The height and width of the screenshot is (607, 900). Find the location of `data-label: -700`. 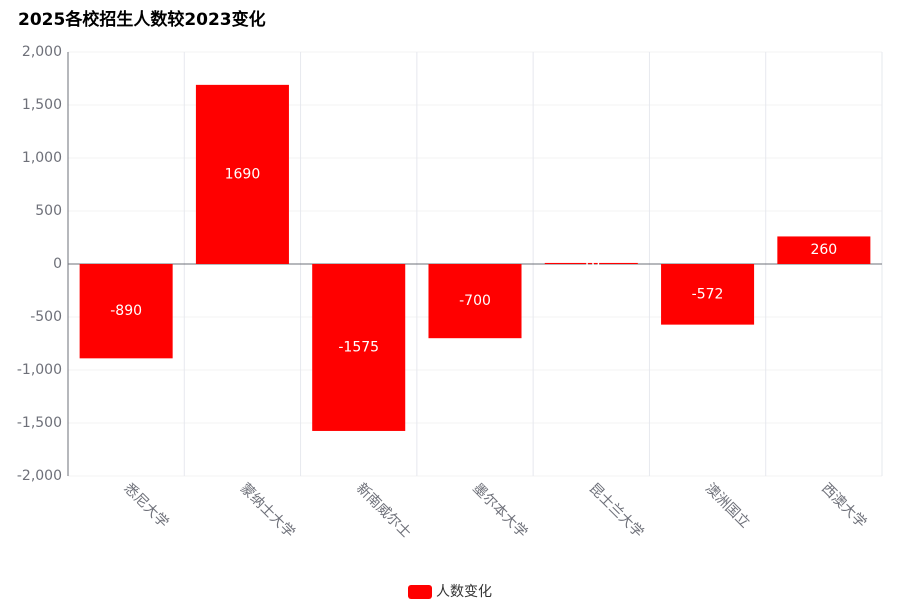

data-label: -700 is located at coordinates (475, 301).